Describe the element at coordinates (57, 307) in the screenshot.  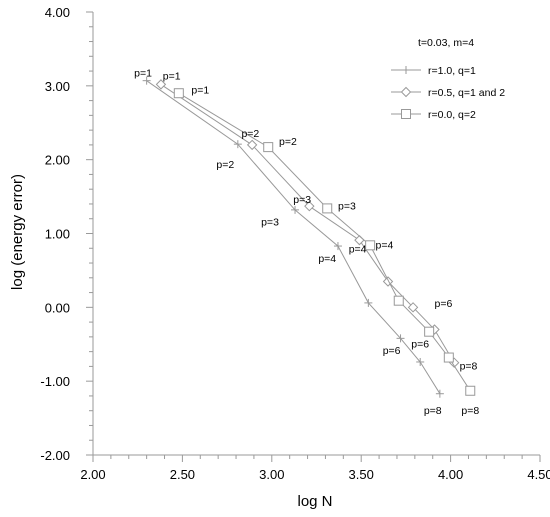
I see `y-tick-label: 0.00` at that location.